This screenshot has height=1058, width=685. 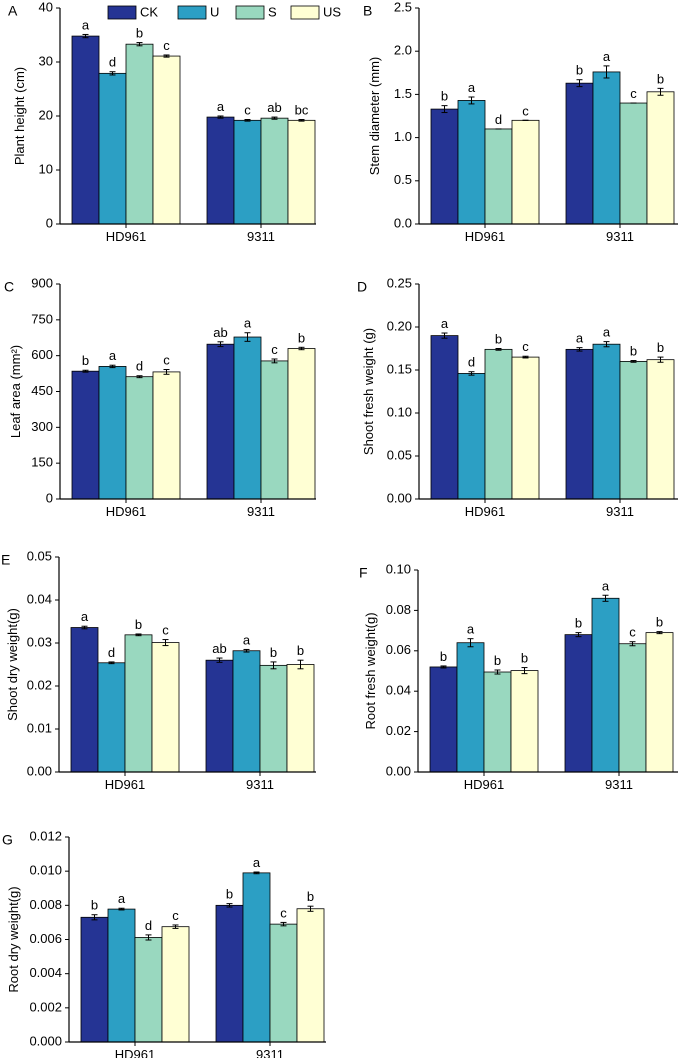 I want to click on y-tick-label: 0.010, so click(x=45, y=870).